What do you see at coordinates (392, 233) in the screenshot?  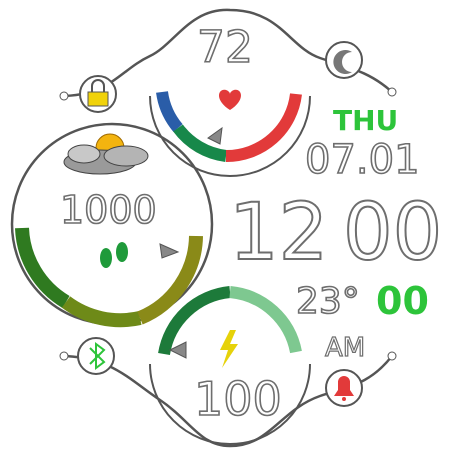 I see `time-minutes: 00` at bounding box center [392, 233].